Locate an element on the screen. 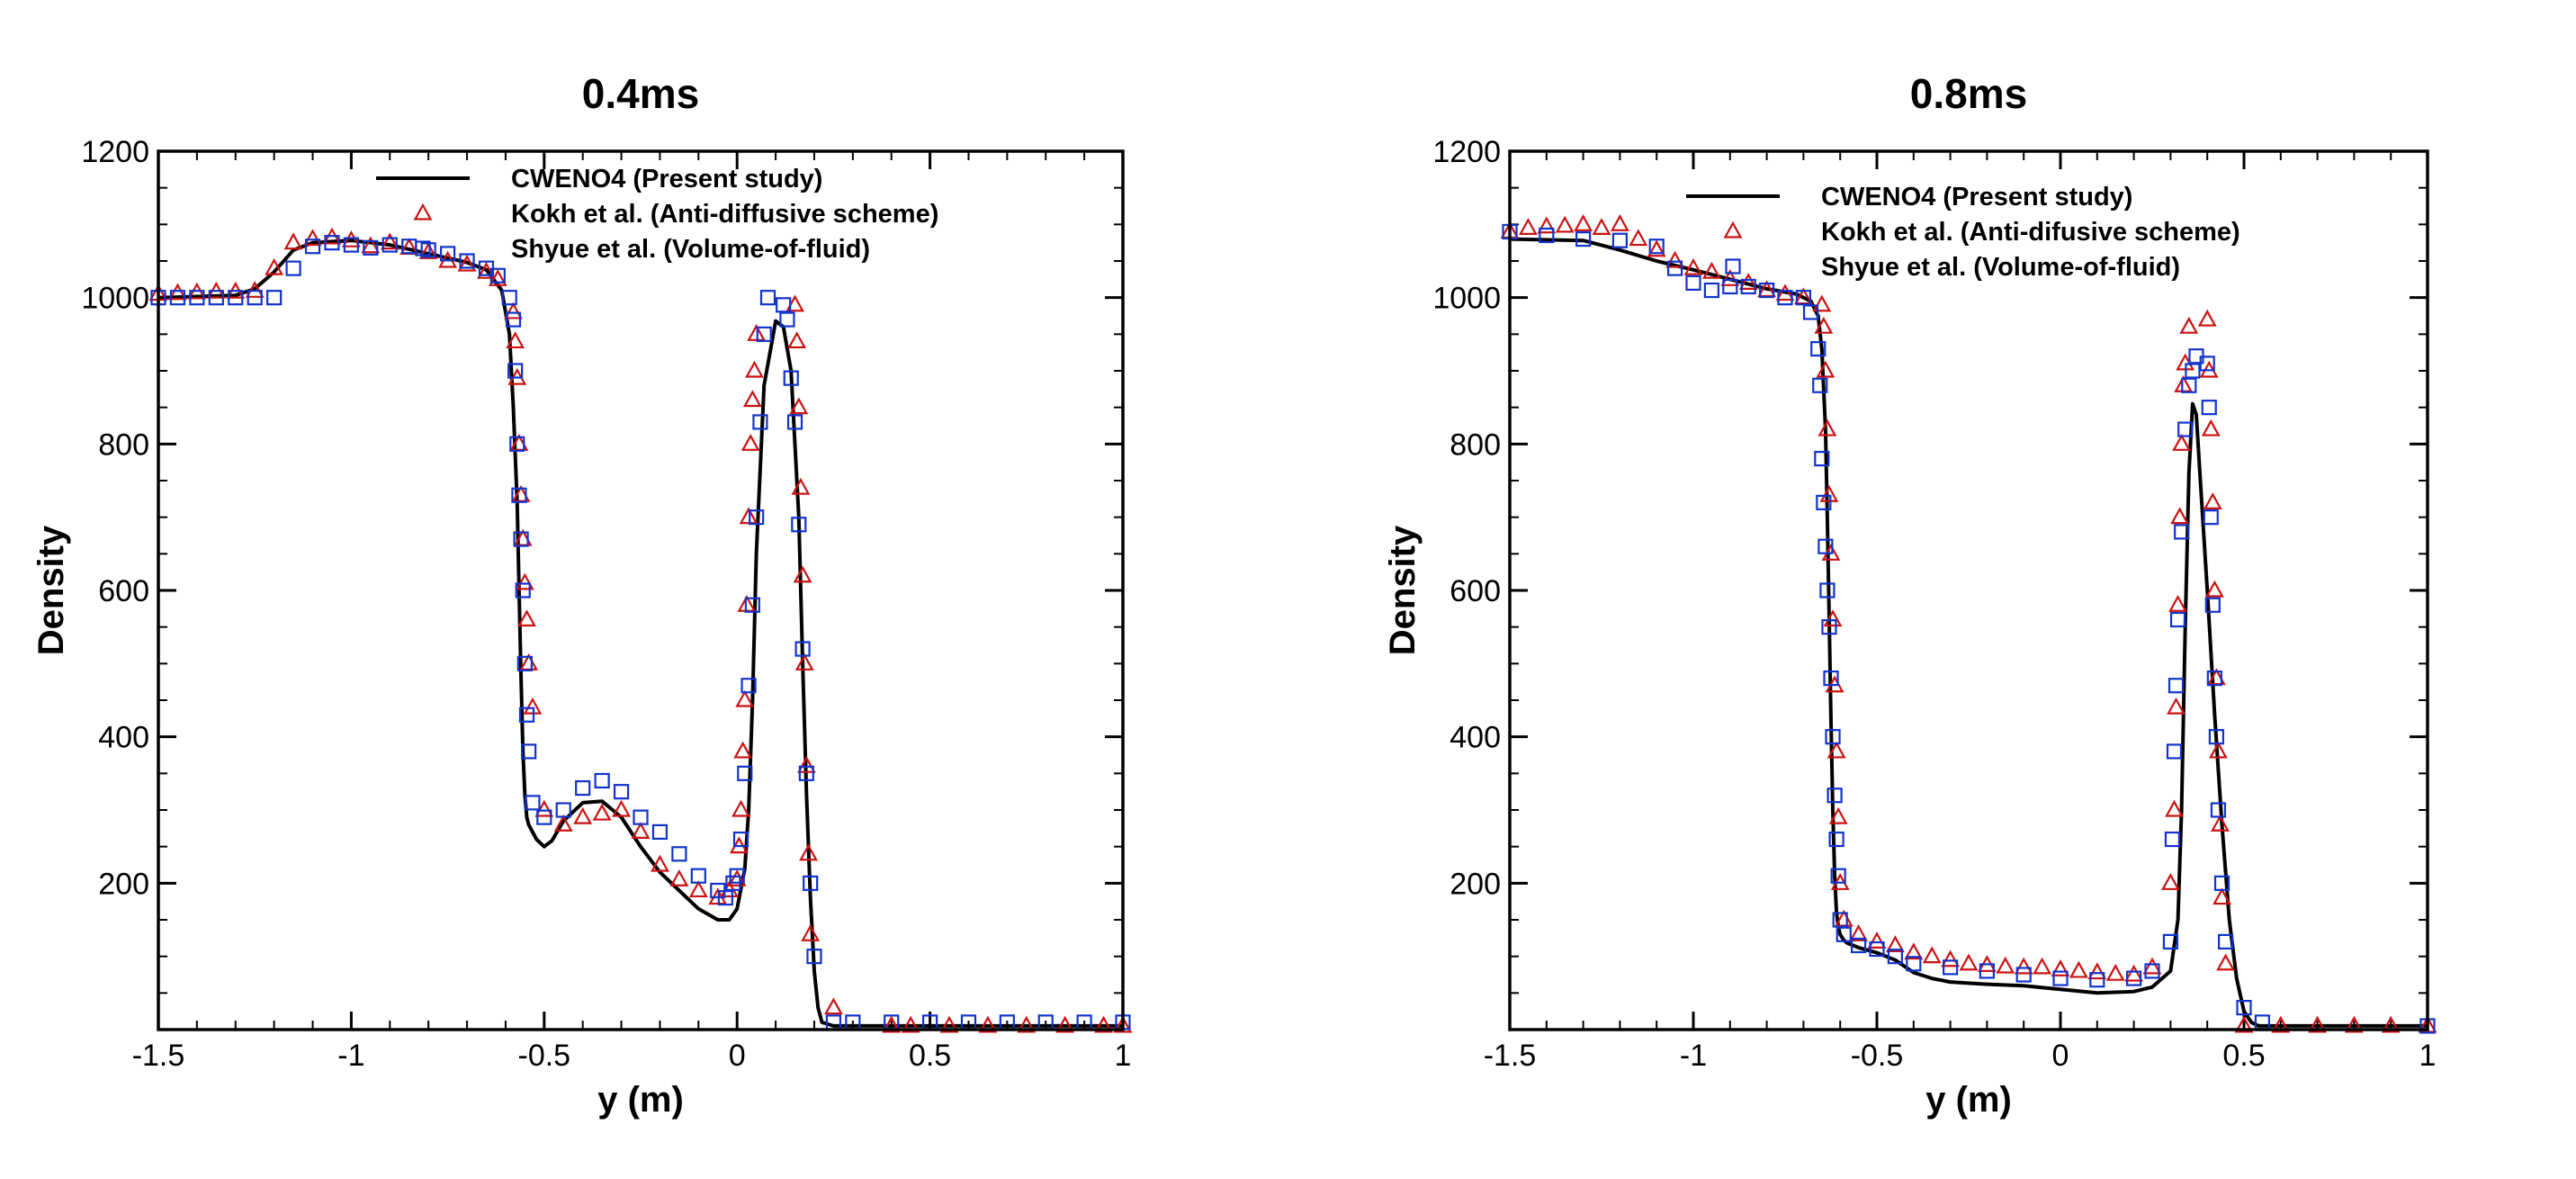 Image resolution: width=2576 pixels, height=1179 pixels. chart-title: 0.4ms is located at coordinates (641, 94).